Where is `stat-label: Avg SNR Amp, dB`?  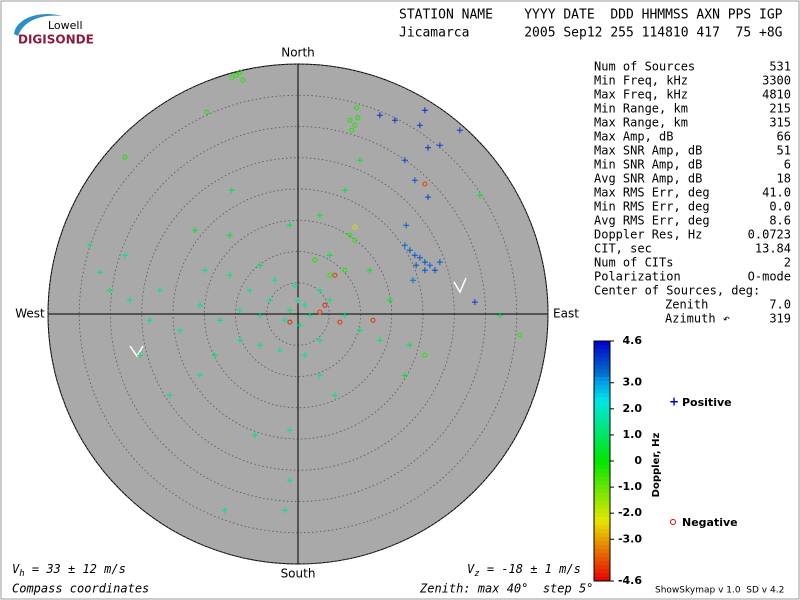
stat-label: Avg SNR Amp, dB is located at coordinates (648, 179).